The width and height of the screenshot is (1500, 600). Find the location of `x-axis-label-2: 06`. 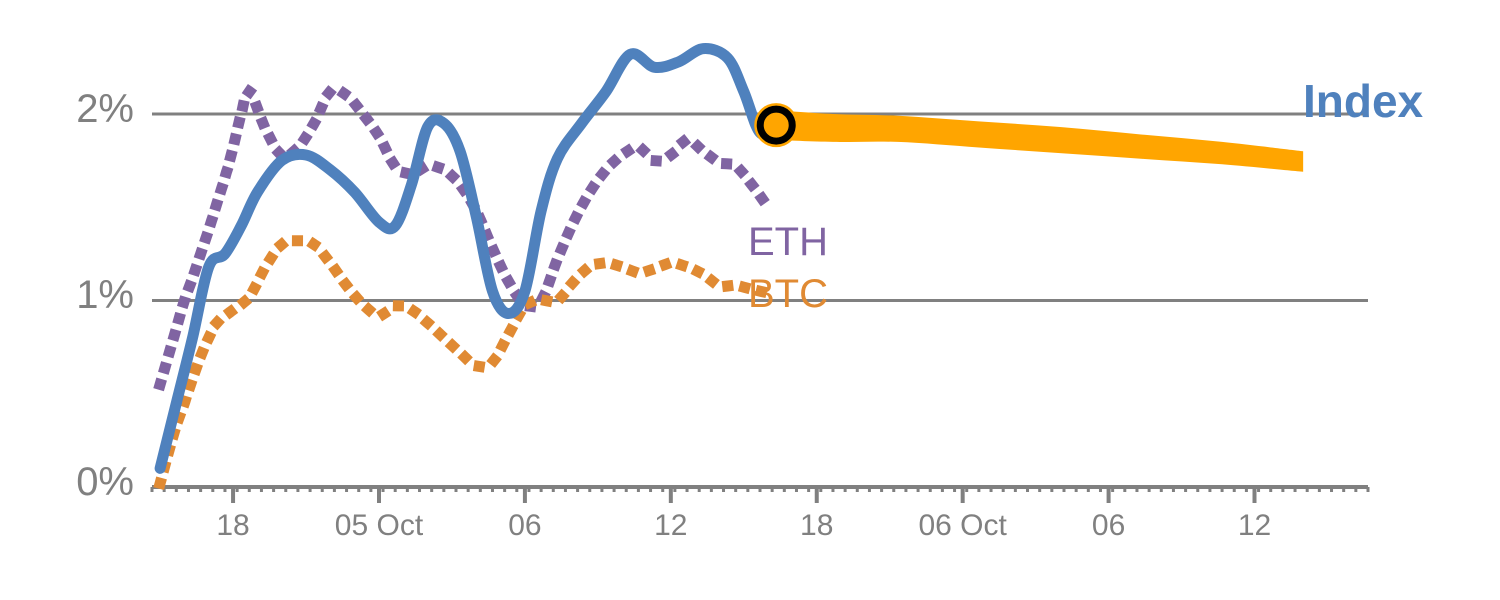

x-axis-label-2: 06 is located at coordinates (525, 525).